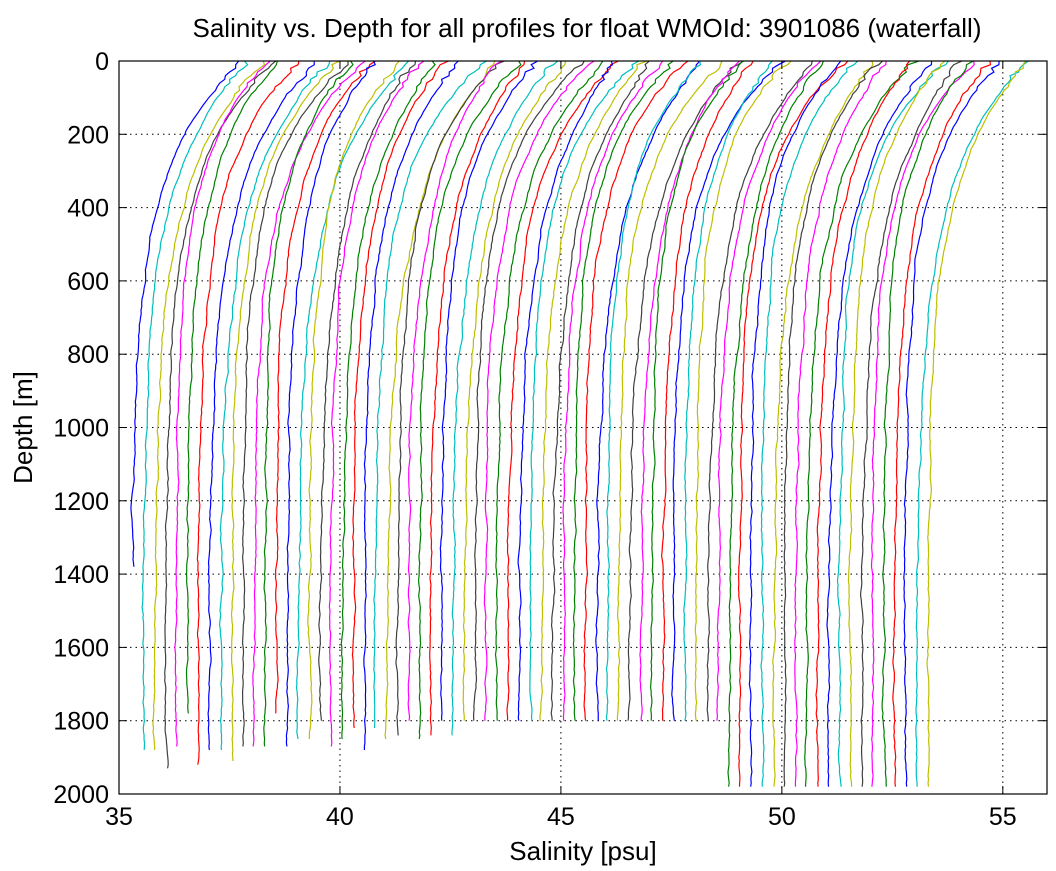 The width and height of the screenshot is (1056, 871). What do you see at coordinates (81, 429) in the screenshot?
I see `y-tick-label: 1000` at bounding box center [81, 429].